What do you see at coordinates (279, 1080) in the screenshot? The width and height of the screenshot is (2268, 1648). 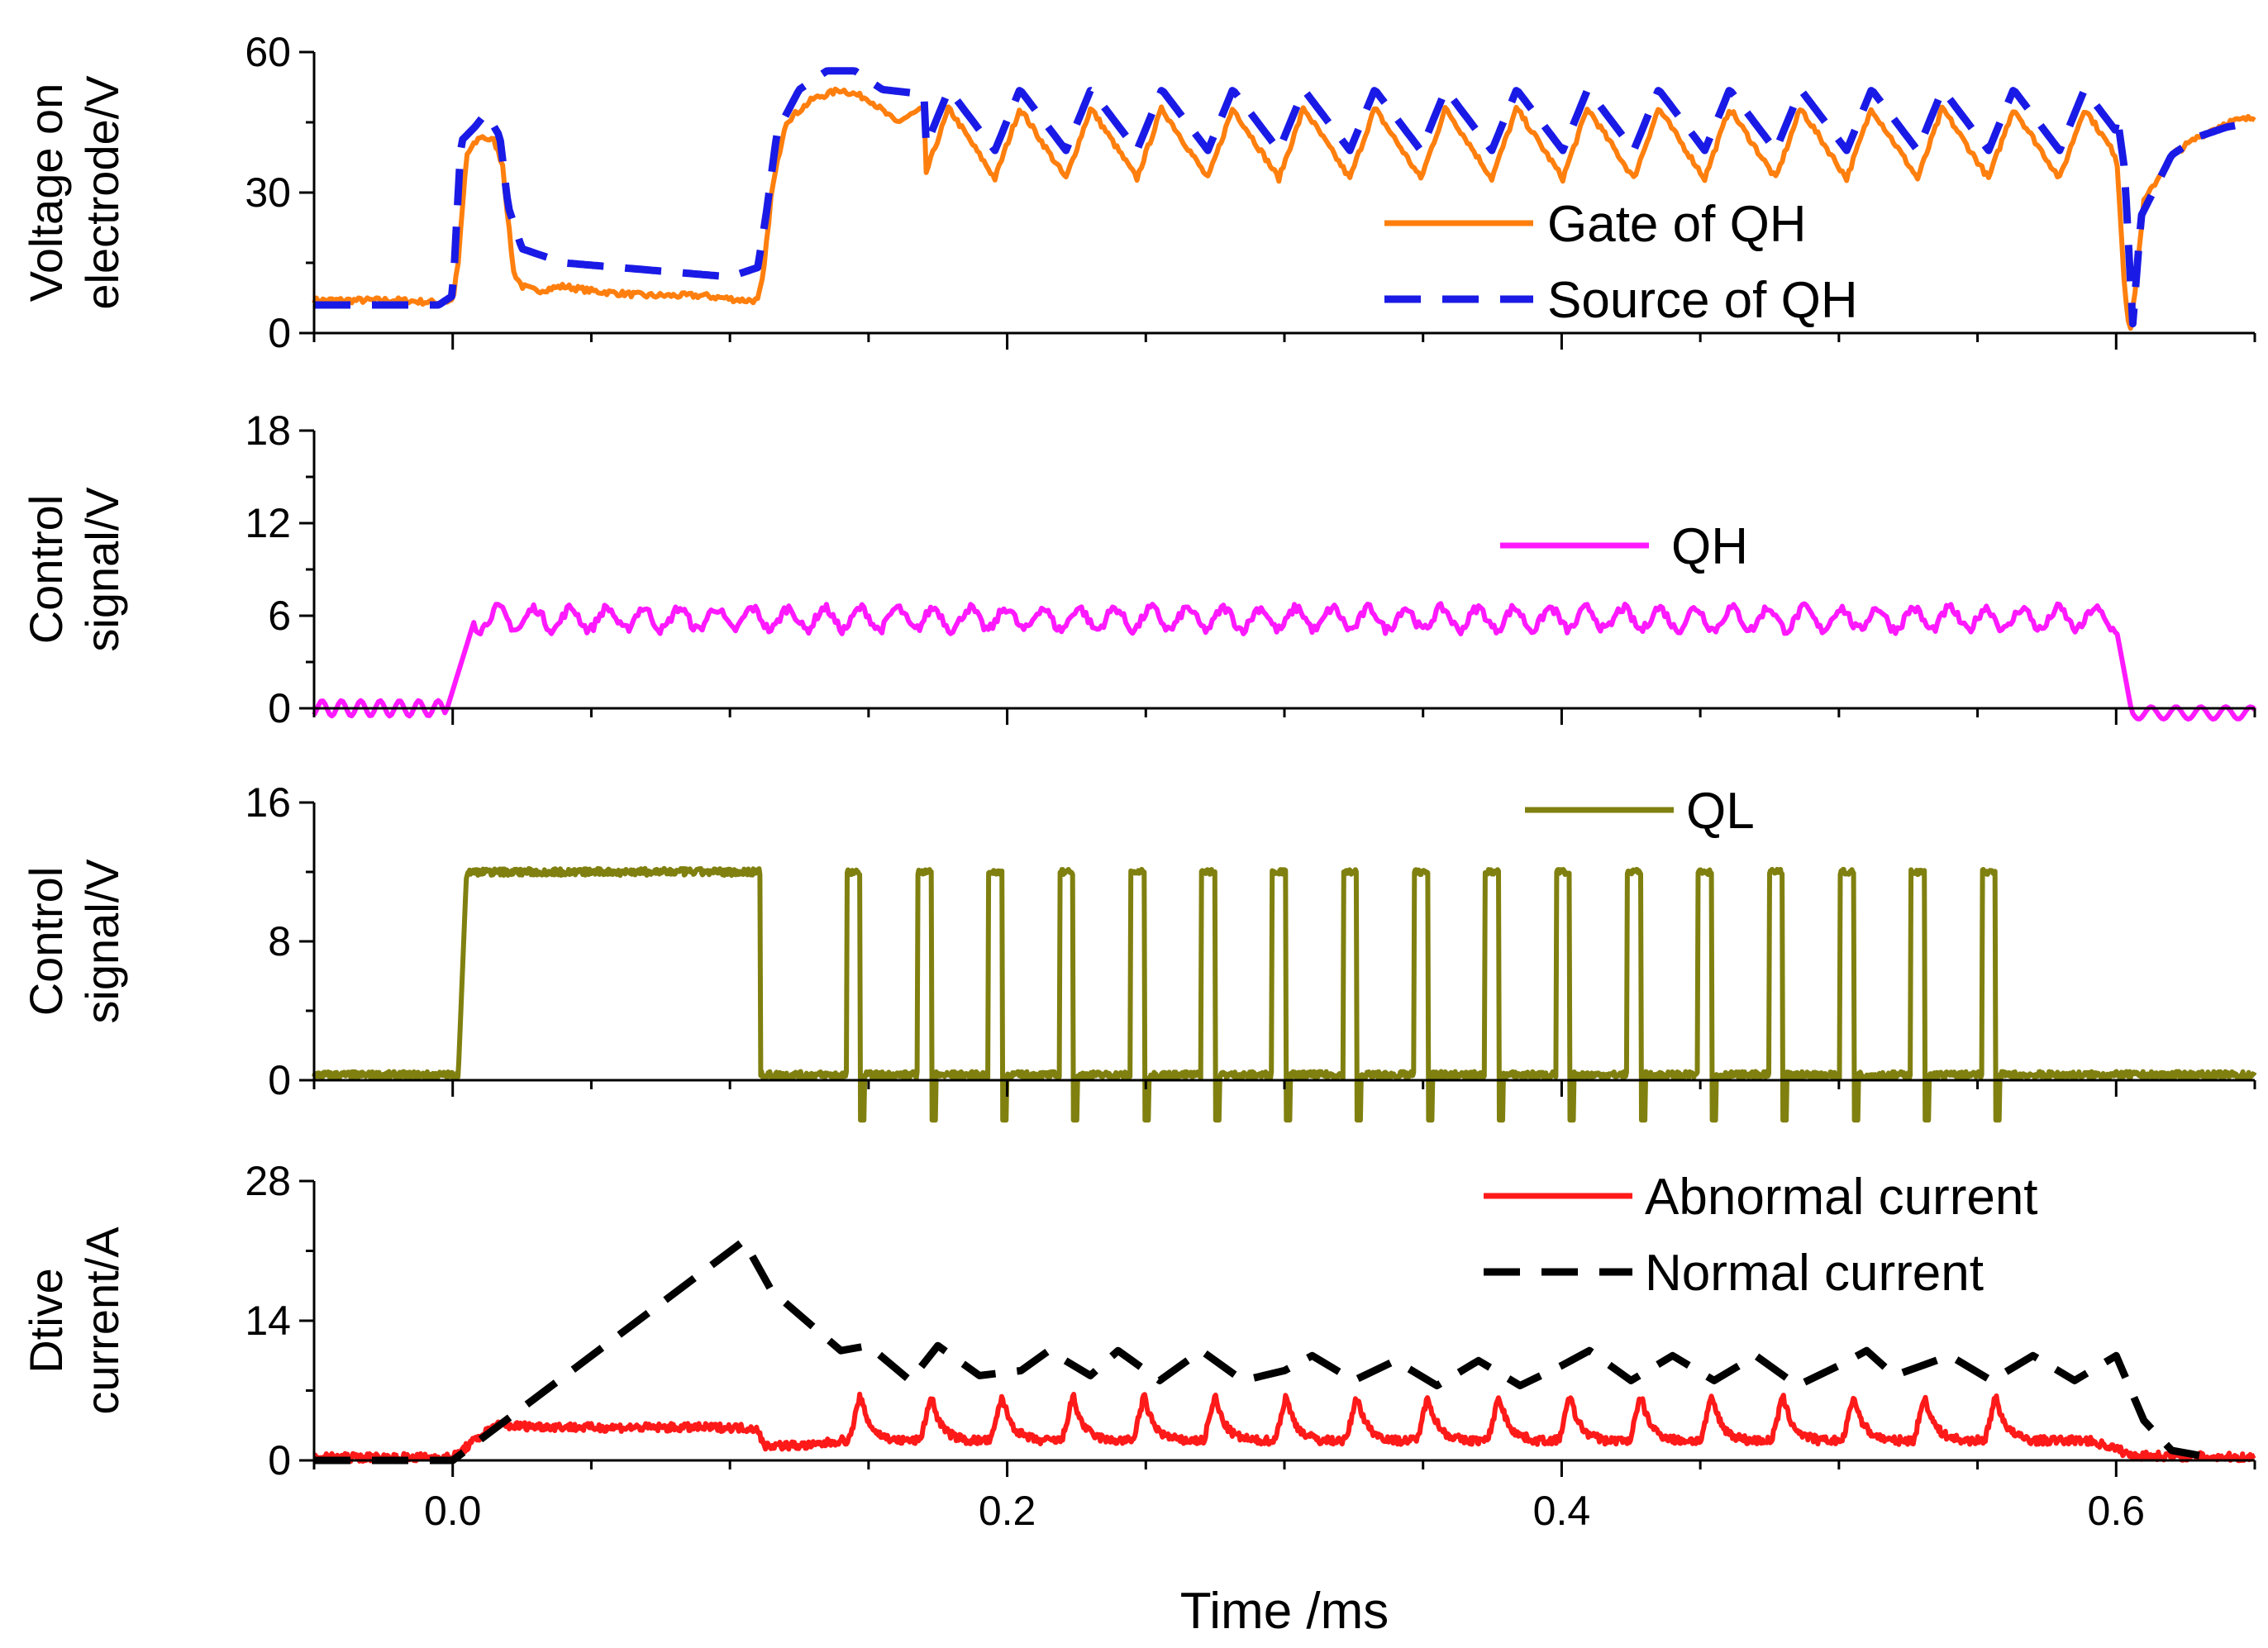 I see `ytick-label-control-ql-0: 0` at bounding box center [279, 1080].